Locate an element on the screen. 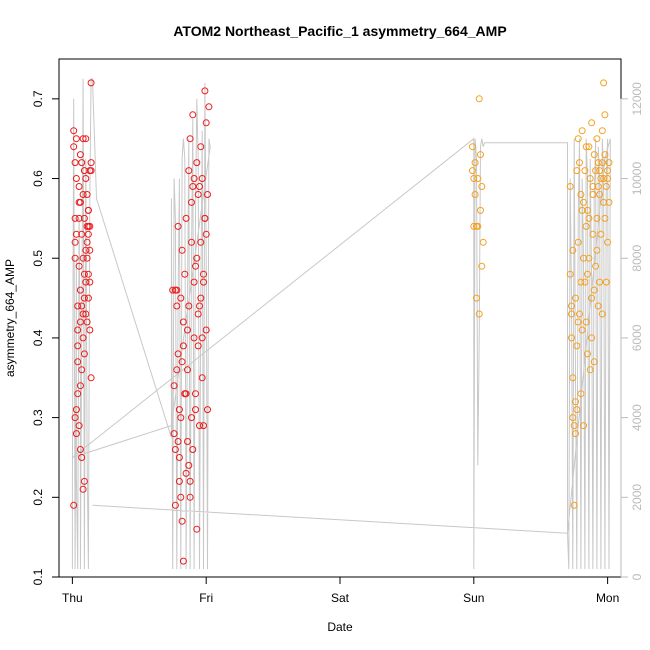 This screenshot has height=650, width=650. y2-tick-label: 10000 is located at coordinates (637, 179).